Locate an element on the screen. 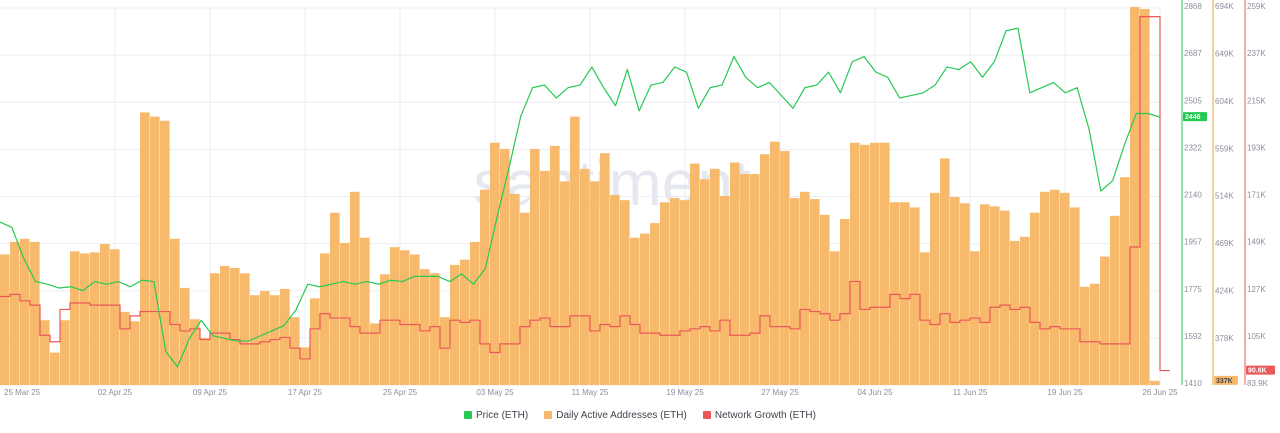  growth-axis-tick: 105K is located at coordinates (1256, 336).